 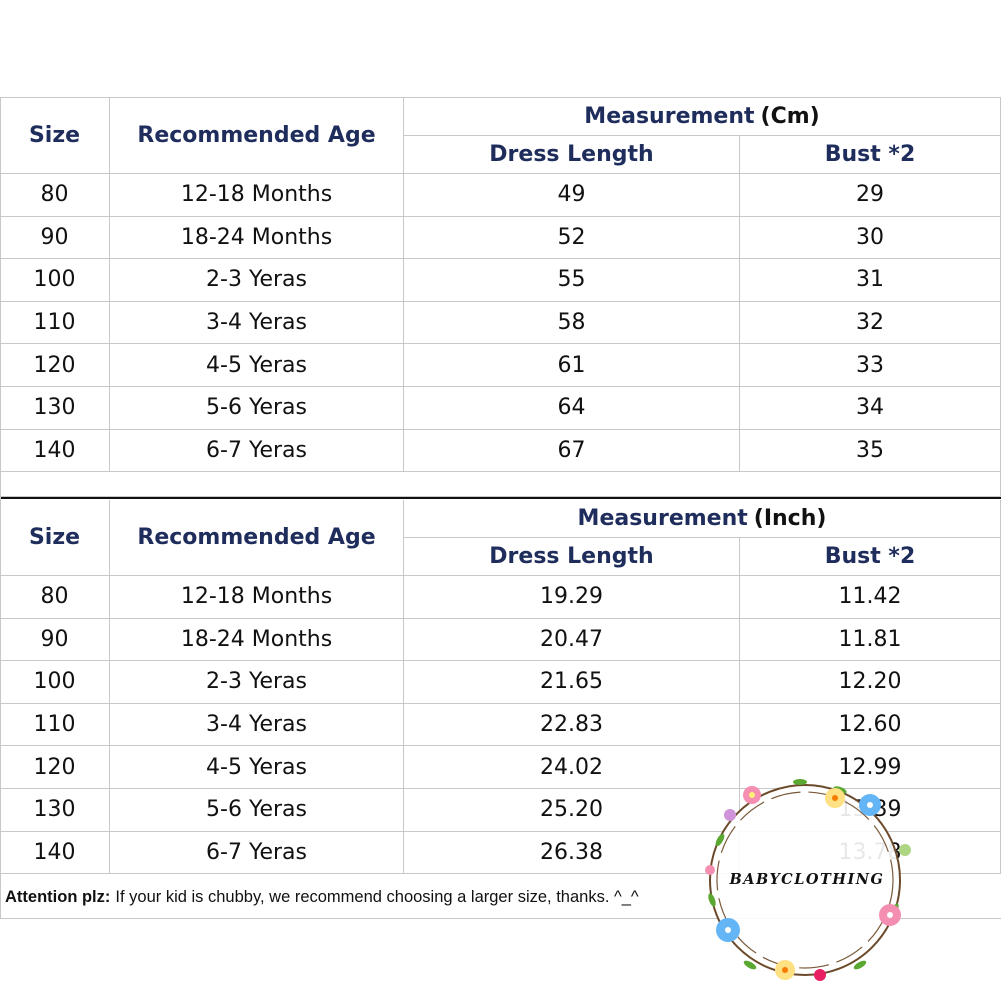 What do you see at coordinates (870, 323) in the screenshot?
I see `data-cell: 32` at bounding box center [870, 323].